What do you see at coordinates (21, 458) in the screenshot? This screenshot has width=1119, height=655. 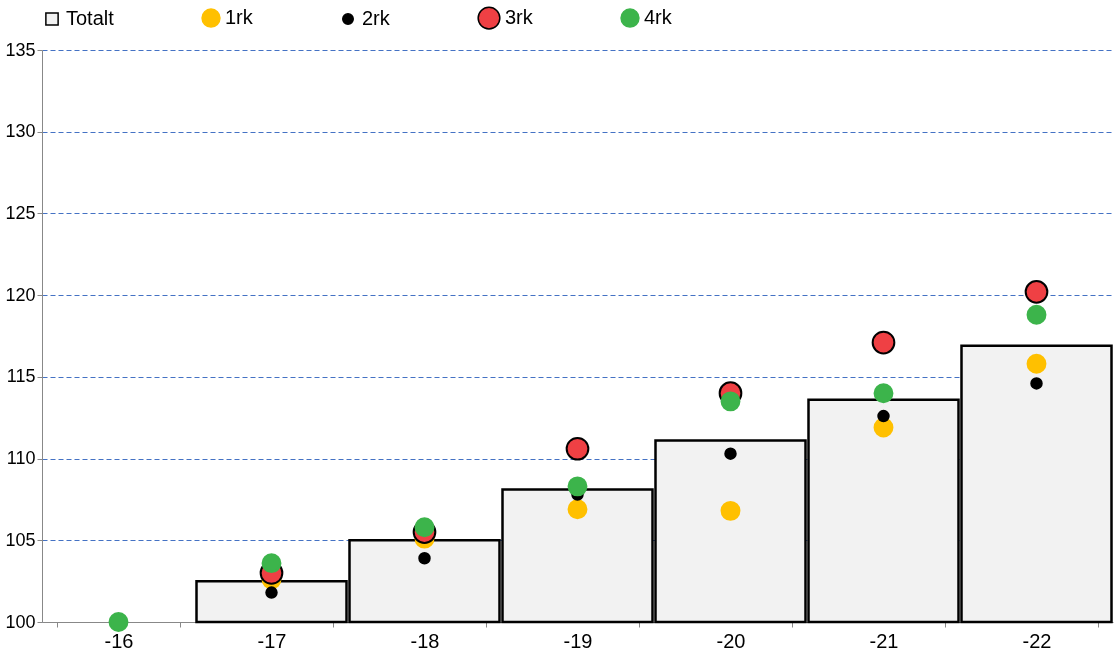 I see `y-tick-label: 110` at bounding box center [21, 458].